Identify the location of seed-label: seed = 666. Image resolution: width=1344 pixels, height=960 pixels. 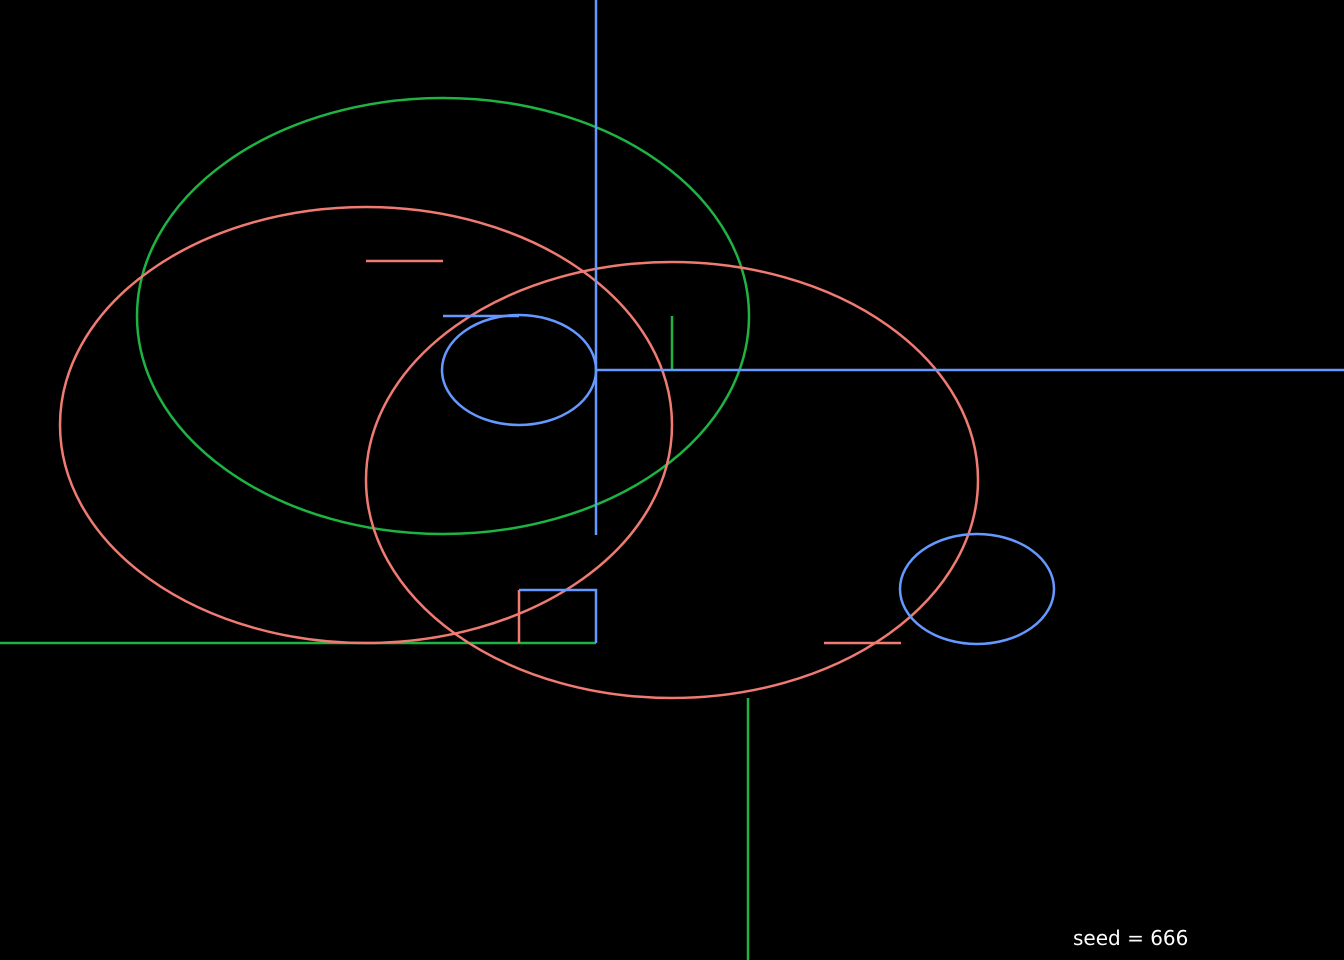
(1131, 938).